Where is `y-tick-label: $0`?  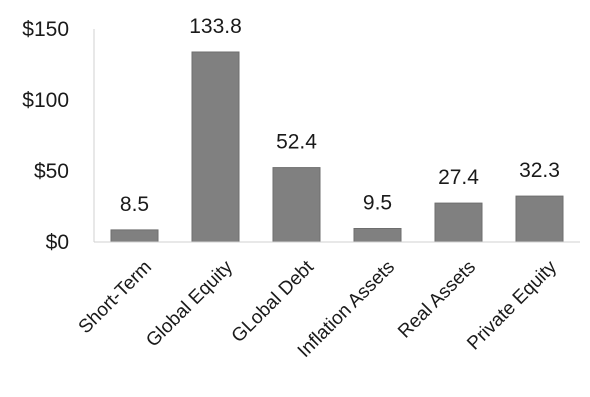
y-tick-label: $0 is located at coordinates (57, 242).